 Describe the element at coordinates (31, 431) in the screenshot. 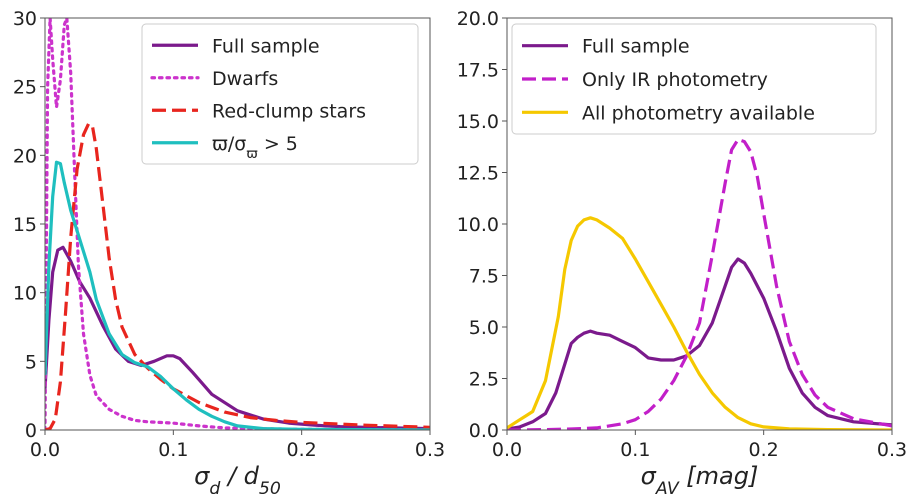

I see `y-tick-label: 0` at that location.